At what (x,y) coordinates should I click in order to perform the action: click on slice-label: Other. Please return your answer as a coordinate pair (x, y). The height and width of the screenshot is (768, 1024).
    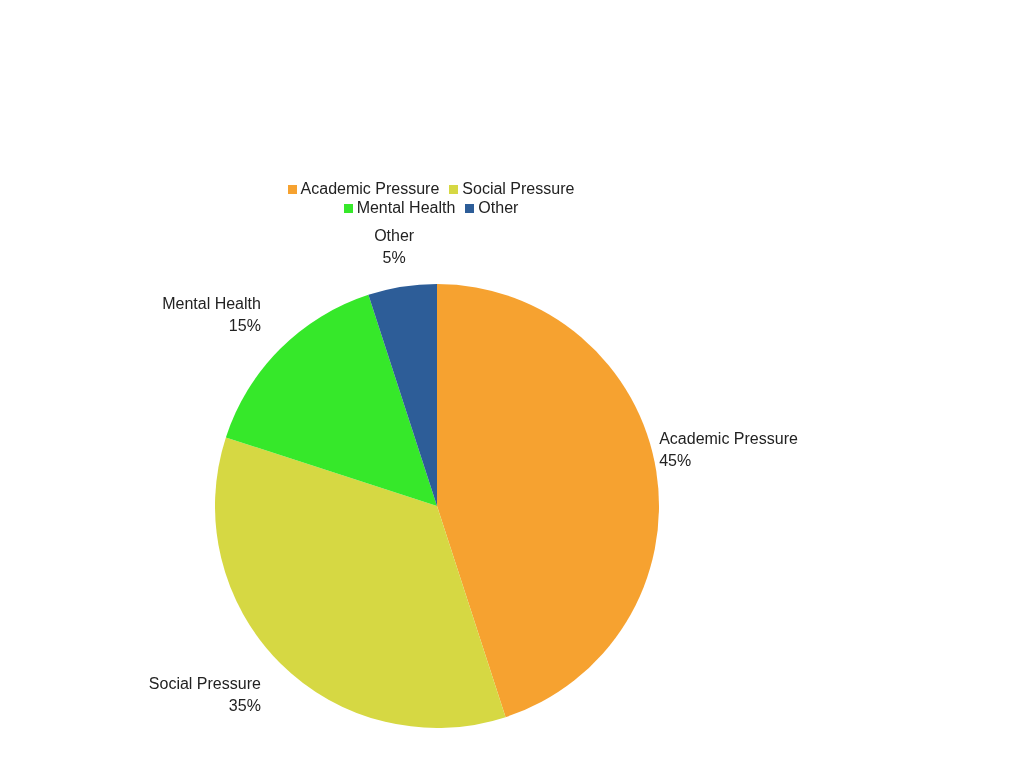
    Looking at the image, I should click on (394, 235).